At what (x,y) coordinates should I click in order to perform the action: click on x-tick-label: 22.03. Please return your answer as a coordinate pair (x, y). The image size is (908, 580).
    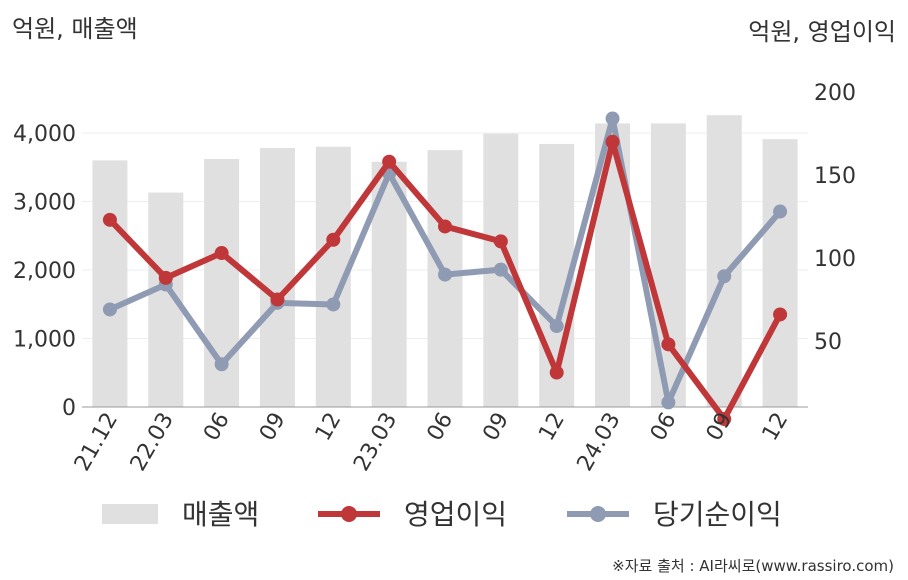
    Looking at the image, I should click on (152, 442).